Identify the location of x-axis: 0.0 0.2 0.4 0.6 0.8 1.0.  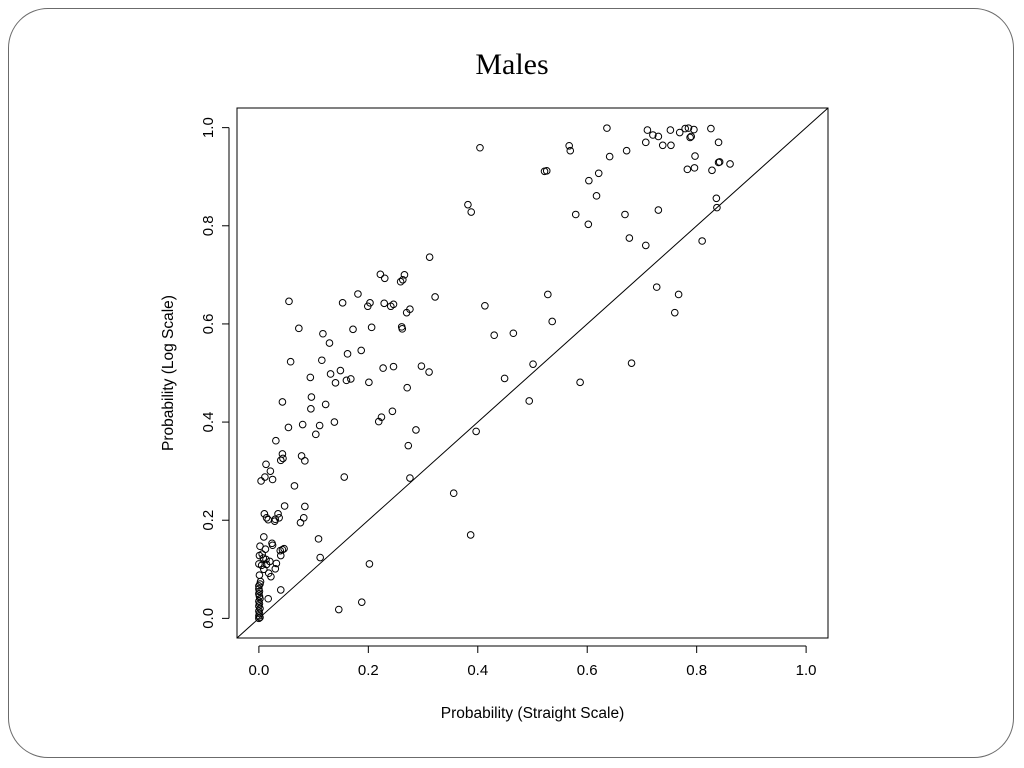
(532, 662).